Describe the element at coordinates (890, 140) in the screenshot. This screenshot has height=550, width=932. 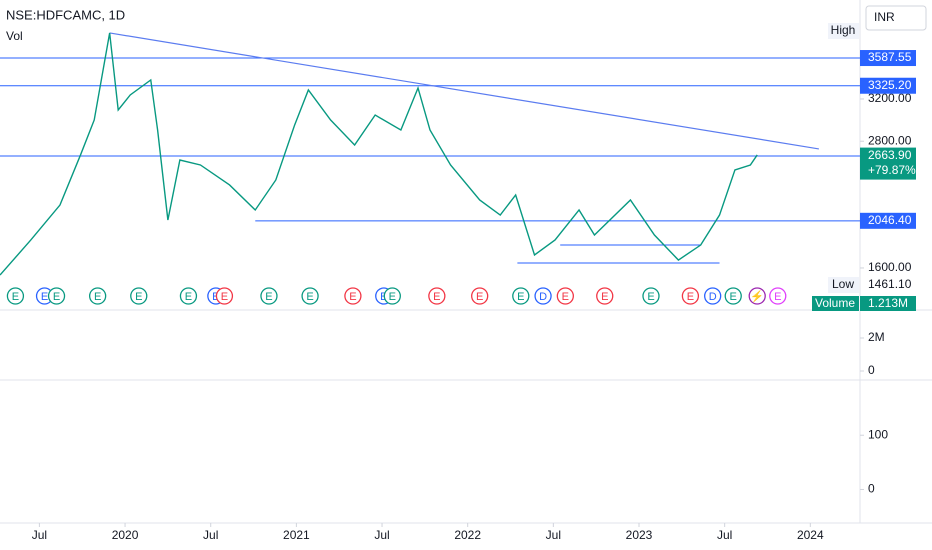
I see `y-tick-label: 2800.00` at that location.